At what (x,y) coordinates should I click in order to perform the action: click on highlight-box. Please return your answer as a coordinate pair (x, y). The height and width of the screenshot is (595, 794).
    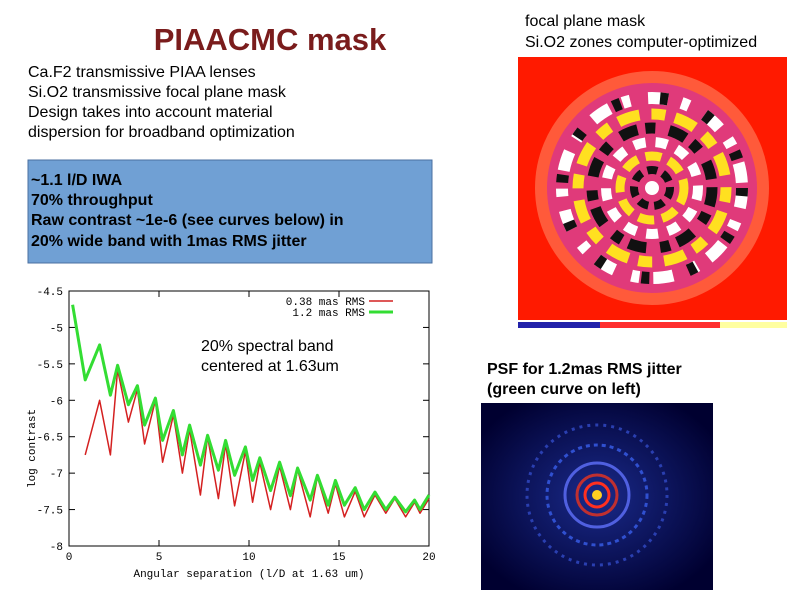
    Looking at the image, I should click on (230, 211).